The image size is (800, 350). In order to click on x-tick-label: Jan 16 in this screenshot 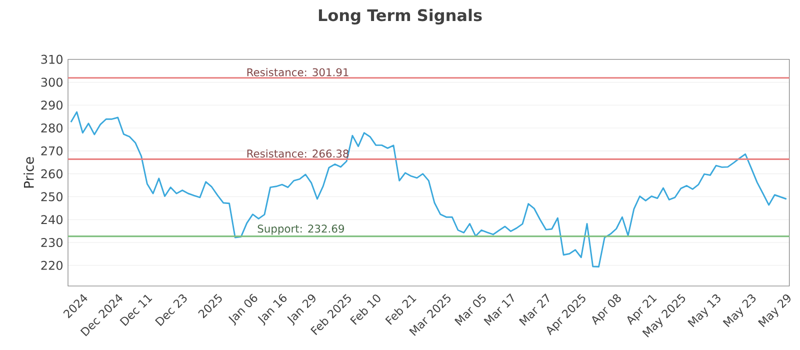, I will do `click(272, 310)`.